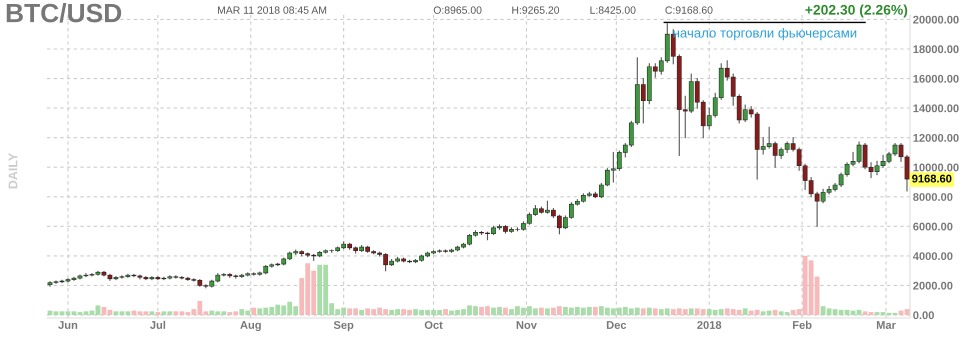 The width and height of the screenshot is (965, 342). I want to click on y-tick-label: 0.00, so click(923, 315).